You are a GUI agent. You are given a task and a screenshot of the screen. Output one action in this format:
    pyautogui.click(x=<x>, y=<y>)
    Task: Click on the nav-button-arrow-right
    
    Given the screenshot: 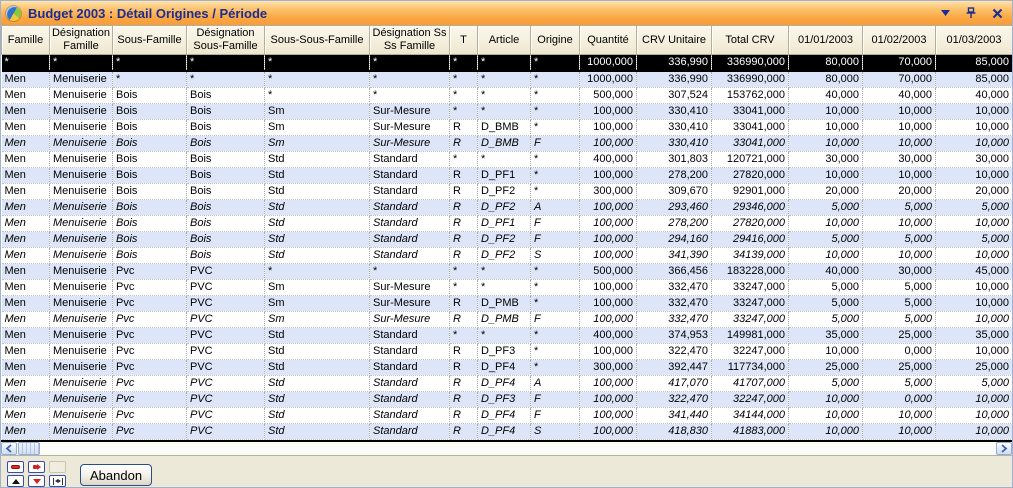 What is the action you would take?
    pyautogui.click(x=36, y=467)
    